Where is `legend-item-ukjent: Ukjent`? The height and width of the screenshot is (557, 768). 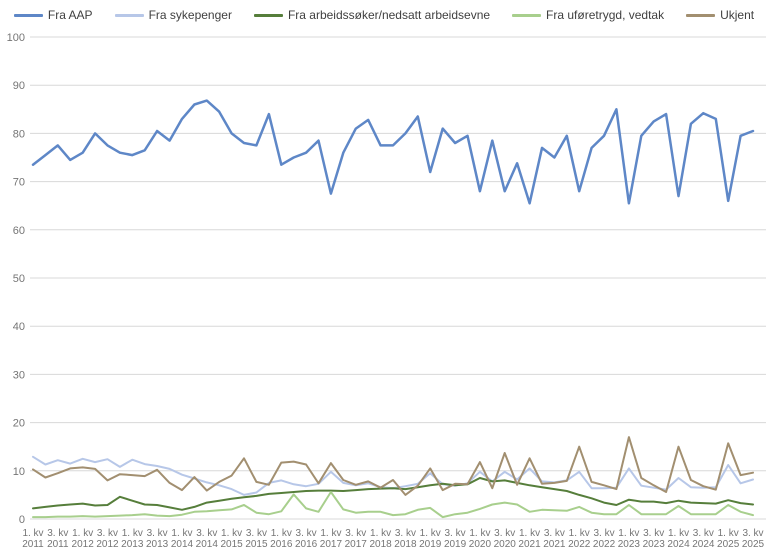 legend-item-ukjent: Ukjent is located at coordinates (720, 15).